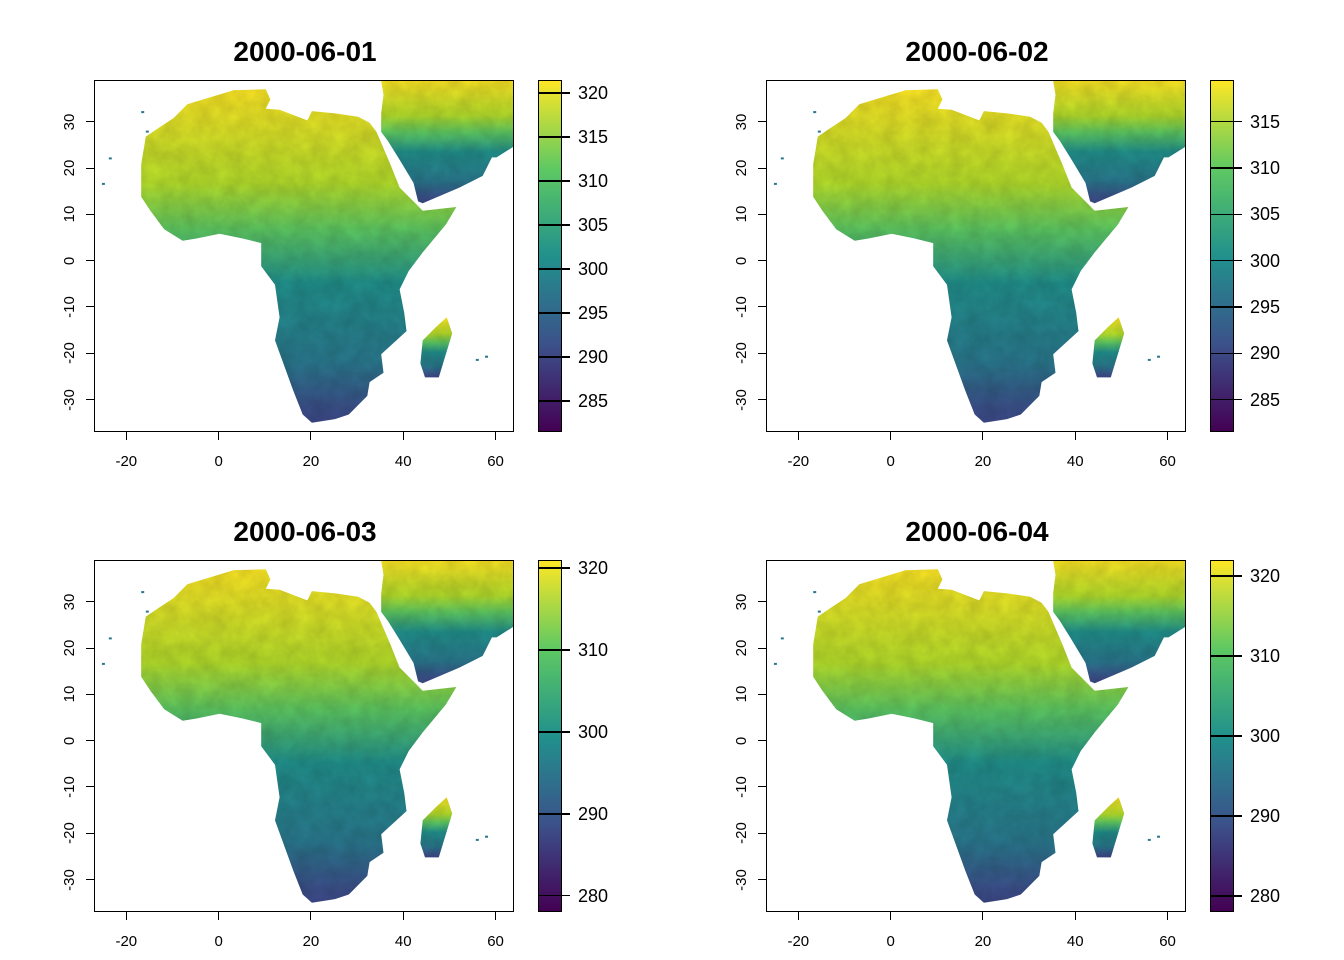 Image resolution: width=1344 pixels, height=960 pixels. I want to click on panel-title: 2000-06-03, so click(305, 531).